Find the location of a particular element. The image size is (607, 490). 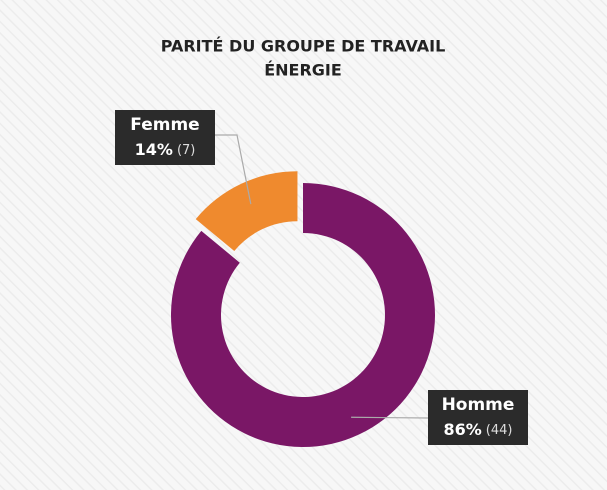

slice-label: Homme is located at coordinates (478, 405).